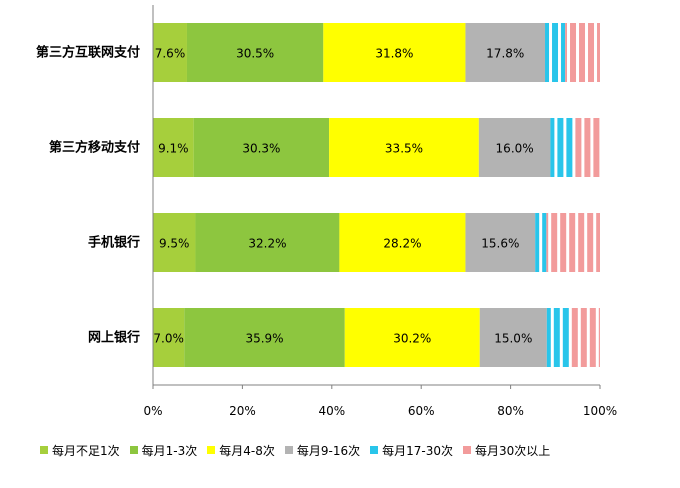 The height and width of the screenshot is (488, 680). I want to click on x-tick-label: 80%, so click(510, 411).